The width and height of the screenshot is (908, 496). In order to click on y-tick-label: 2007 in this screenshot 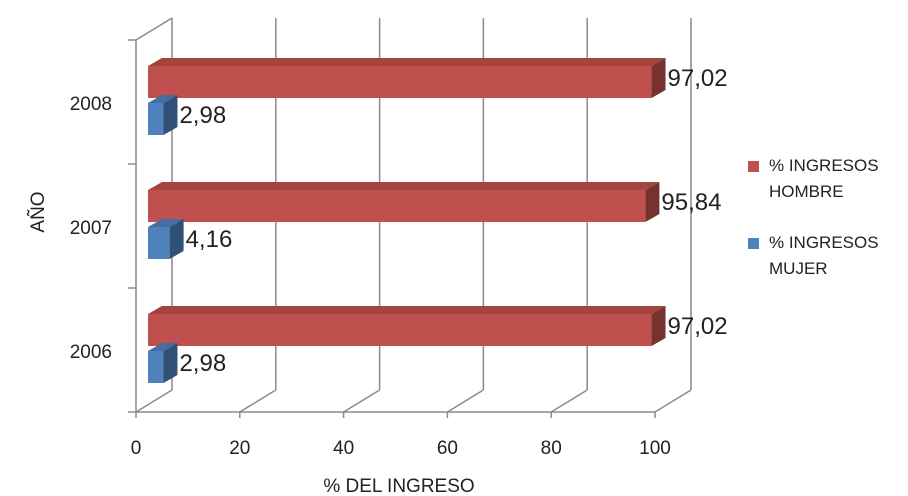, I will do `click(91, 228)`.